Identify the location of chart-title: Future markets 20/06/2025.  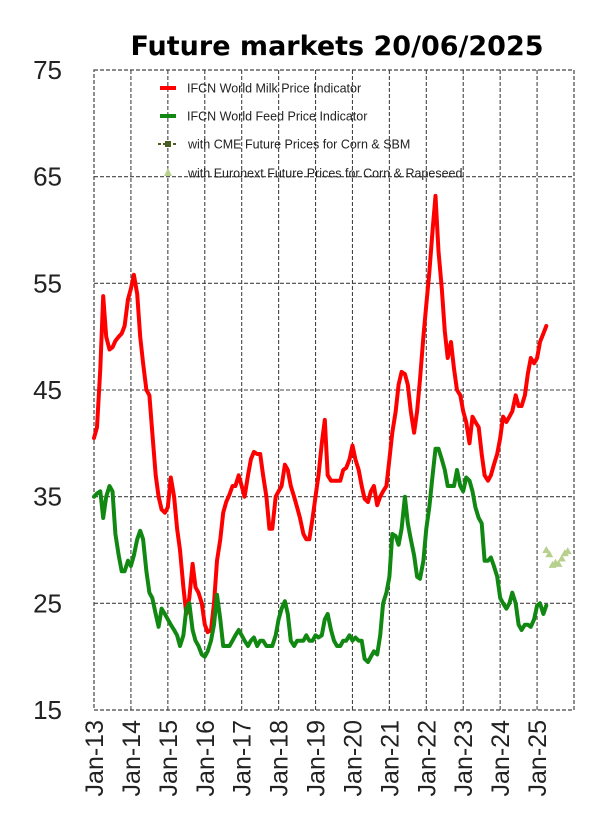
(336, 46).